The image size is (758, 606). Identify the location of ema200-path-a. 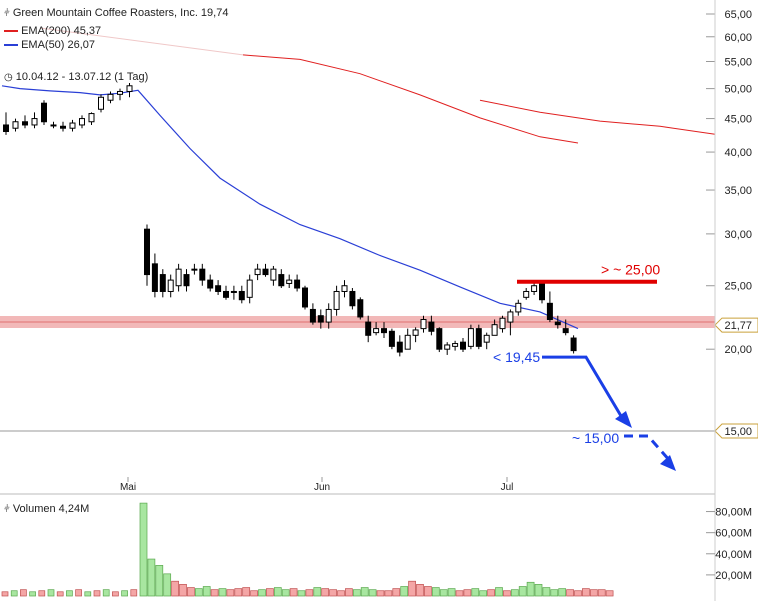
(410, 99).